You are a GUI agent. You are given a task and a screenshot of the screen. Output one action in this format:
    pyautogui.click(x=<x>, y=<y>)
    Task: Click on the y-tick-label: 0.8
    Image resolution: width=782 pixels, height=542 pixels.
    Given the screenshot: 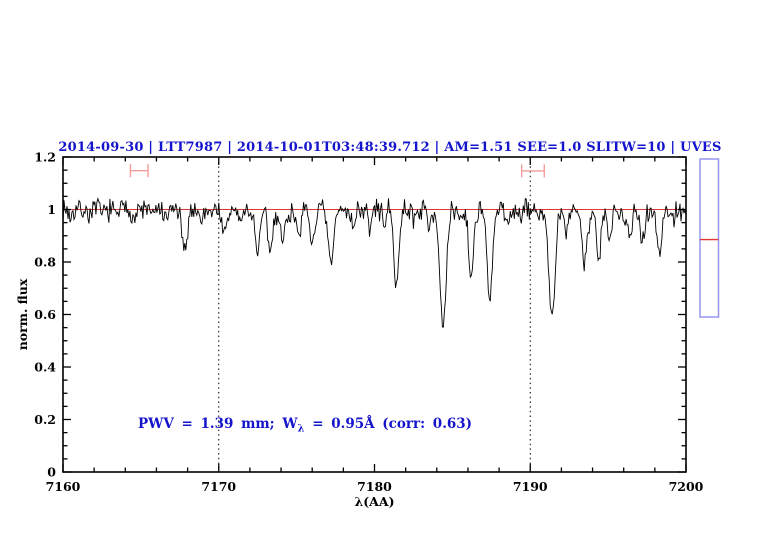 What is the action you would take?
    pyautogui.click(x=45, y=262)
    